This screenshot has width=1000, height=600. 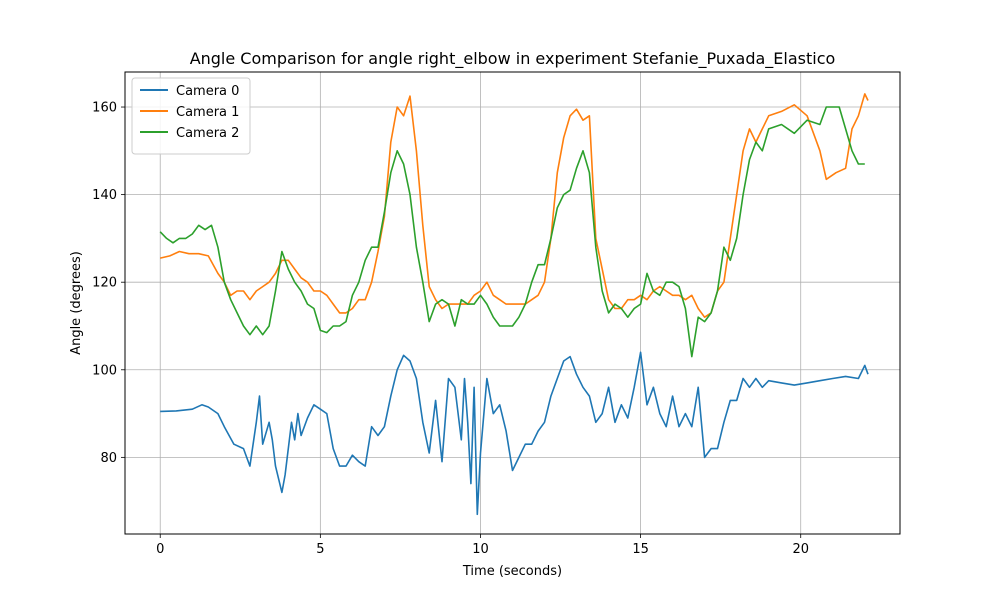 What do you see at coordinates (207, 91) in the screenshot?
I see `legend-label: Camera 0` at bounding box center [207, 91].